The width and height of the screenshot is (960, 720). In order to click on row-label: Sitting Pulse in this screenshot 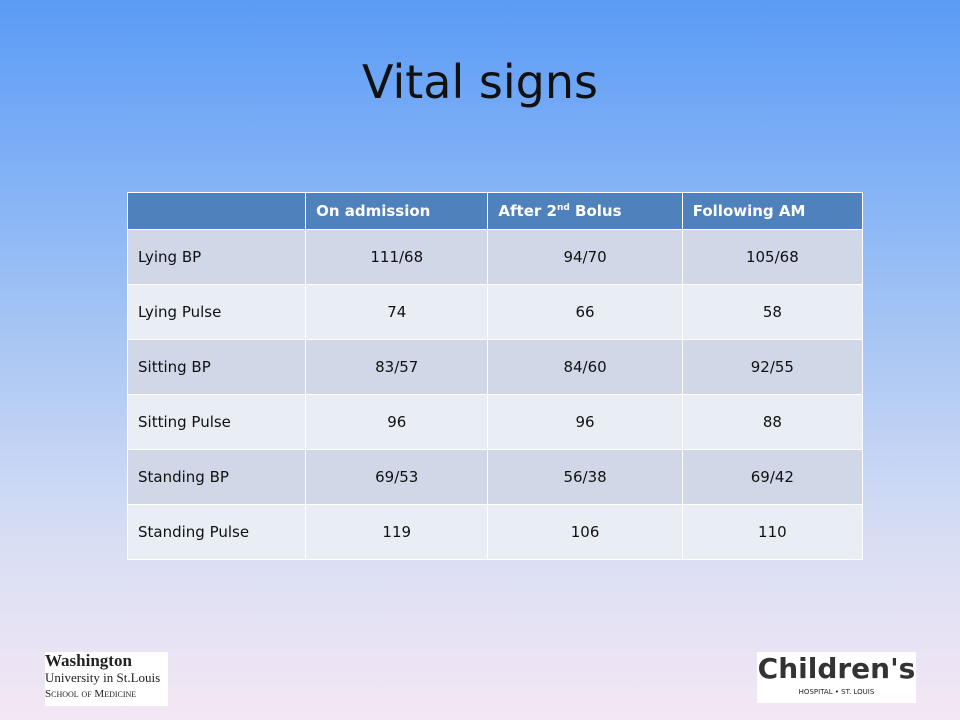, I will do `click(216, 422)`.